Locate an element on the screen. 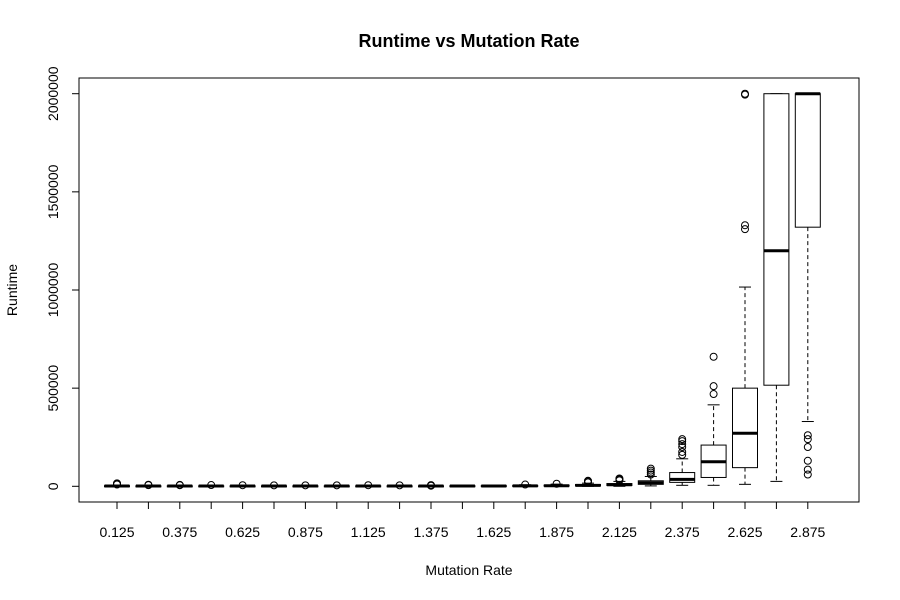 The width and height of the screenshot is (900, 600). x-axis-label: Mutation Rate is located at coordinates (468, 570).